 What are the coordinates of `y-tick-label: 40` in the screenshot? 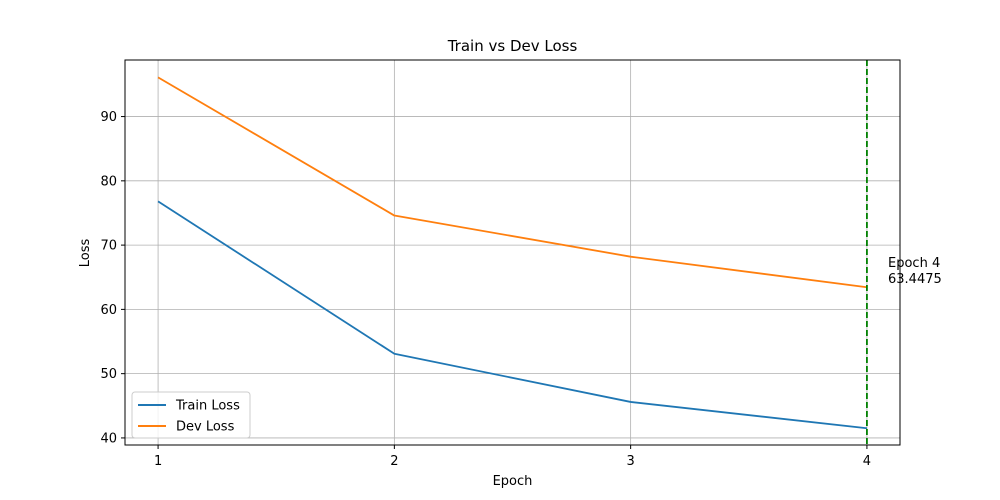 It's located at (108, 438).